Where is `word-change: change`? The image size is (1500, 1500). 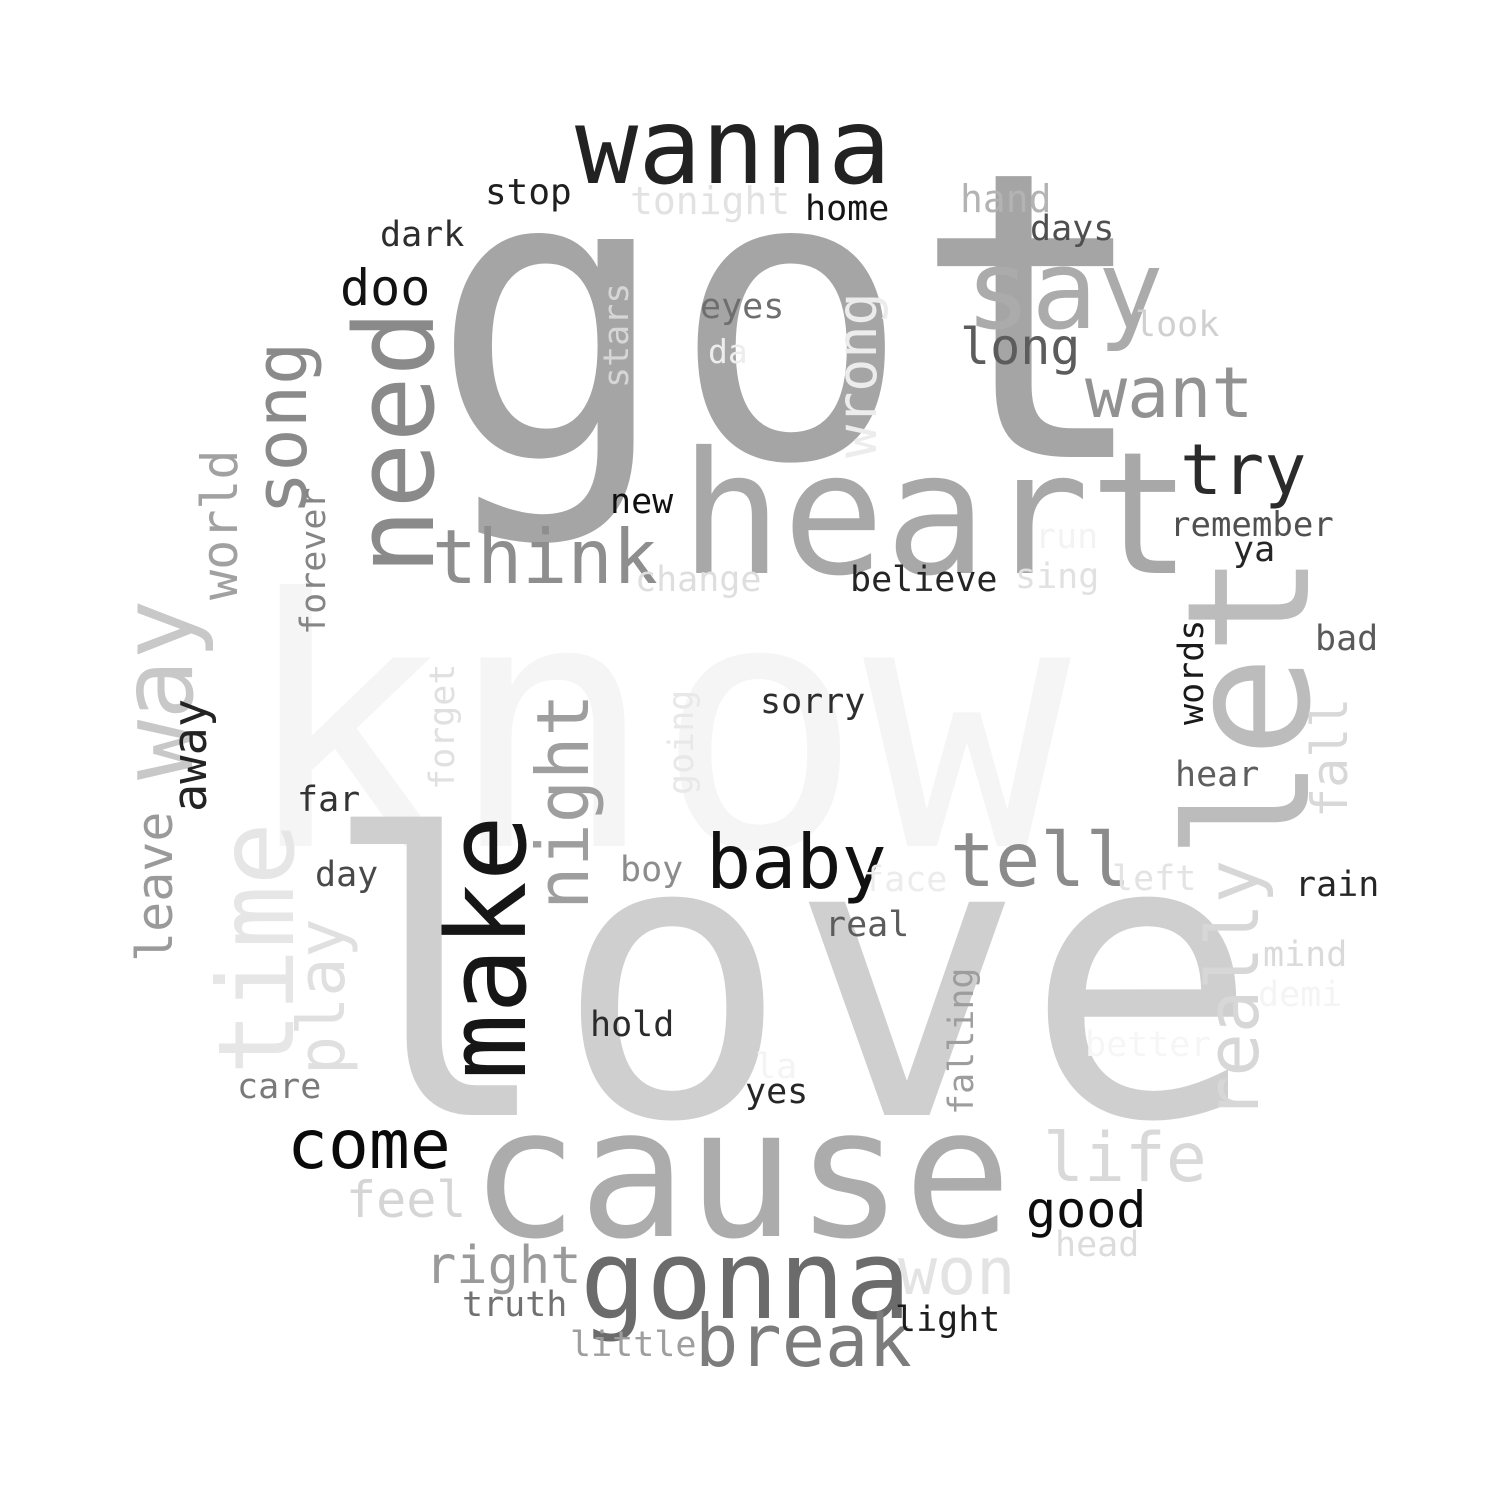 word-change: change is located at coordinates (698, 580).